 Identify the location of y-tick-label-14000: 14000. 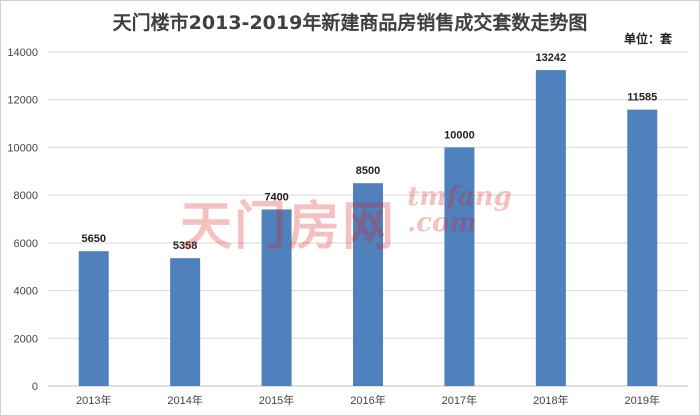
(22, 53).